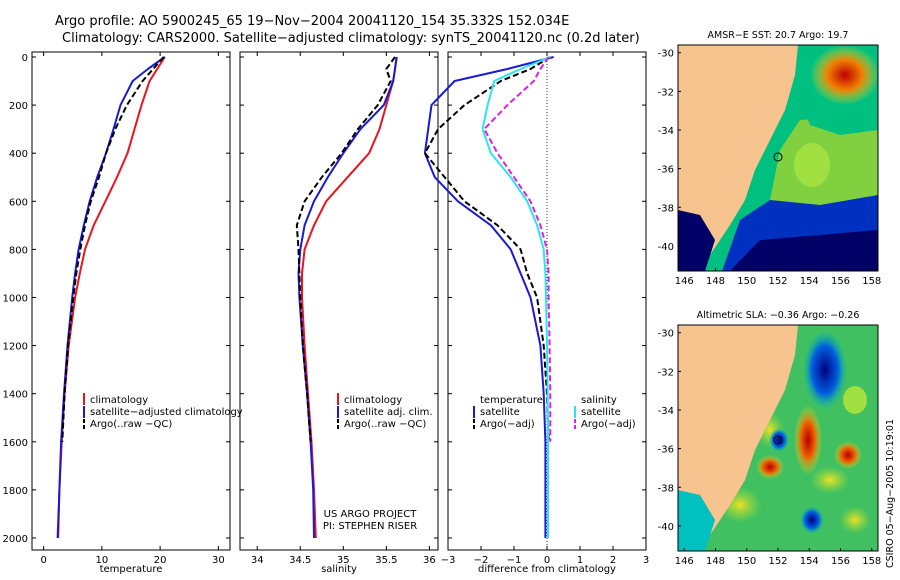 The image size is (900, 580). I want to click on series-line-temperature-satellite, so click(488, 297).